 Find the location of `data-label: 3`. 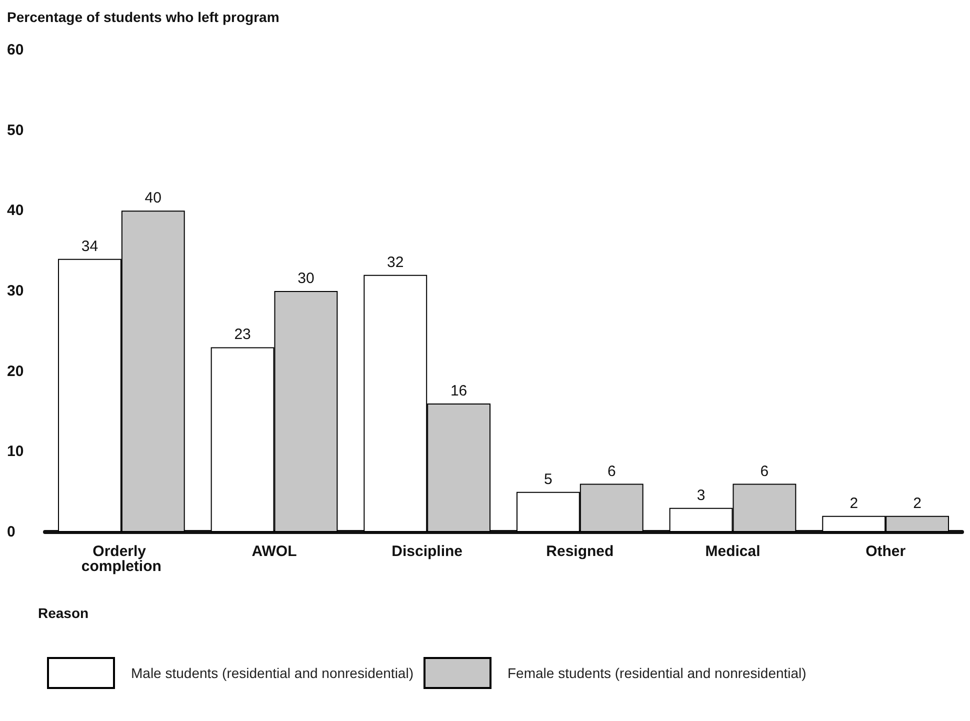

data-label: 3 is located at coordinates (701, 495).